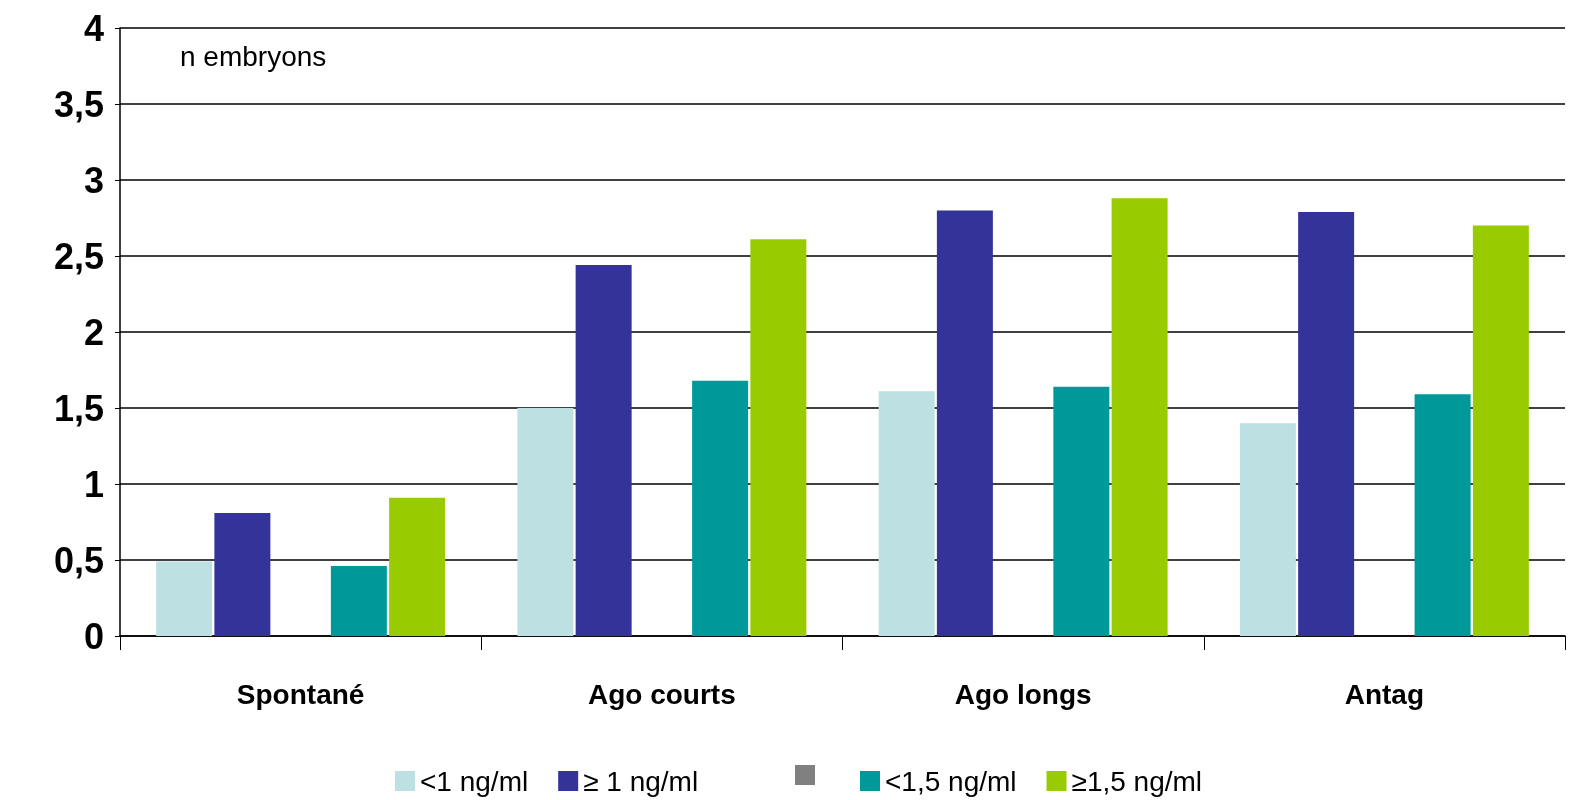  I want to click on y-tick-label: 0, so click(93, 636).